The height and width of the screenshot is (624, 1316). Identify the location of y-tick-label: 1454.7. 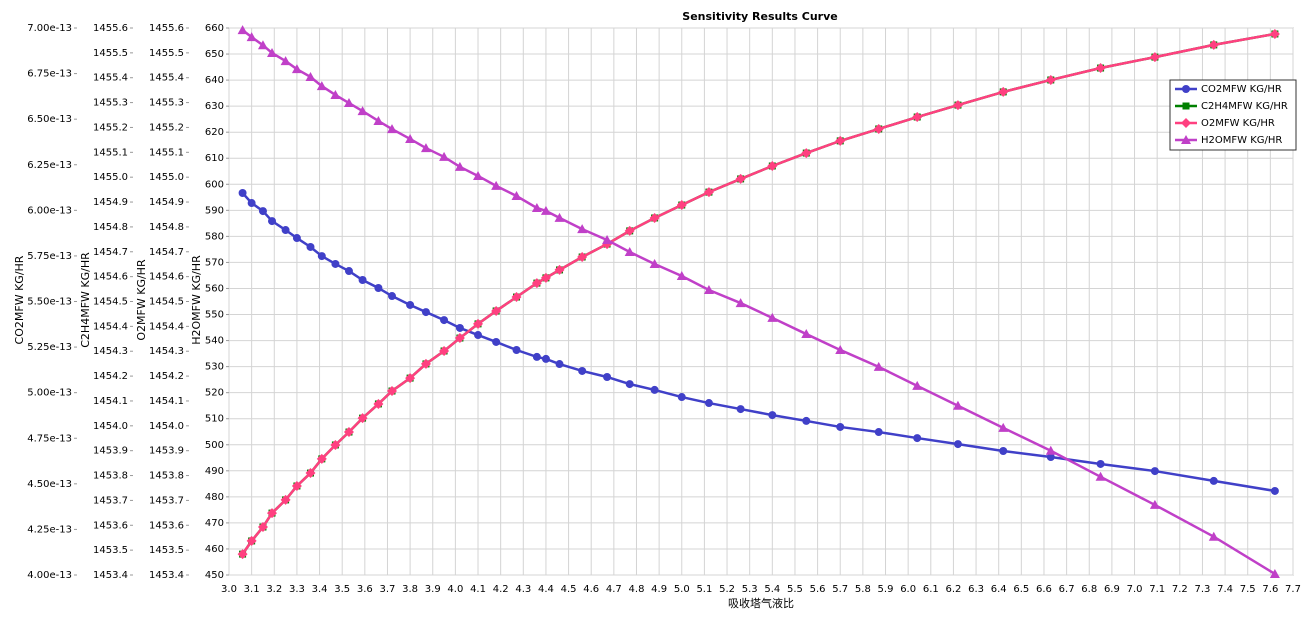
(110, 252).